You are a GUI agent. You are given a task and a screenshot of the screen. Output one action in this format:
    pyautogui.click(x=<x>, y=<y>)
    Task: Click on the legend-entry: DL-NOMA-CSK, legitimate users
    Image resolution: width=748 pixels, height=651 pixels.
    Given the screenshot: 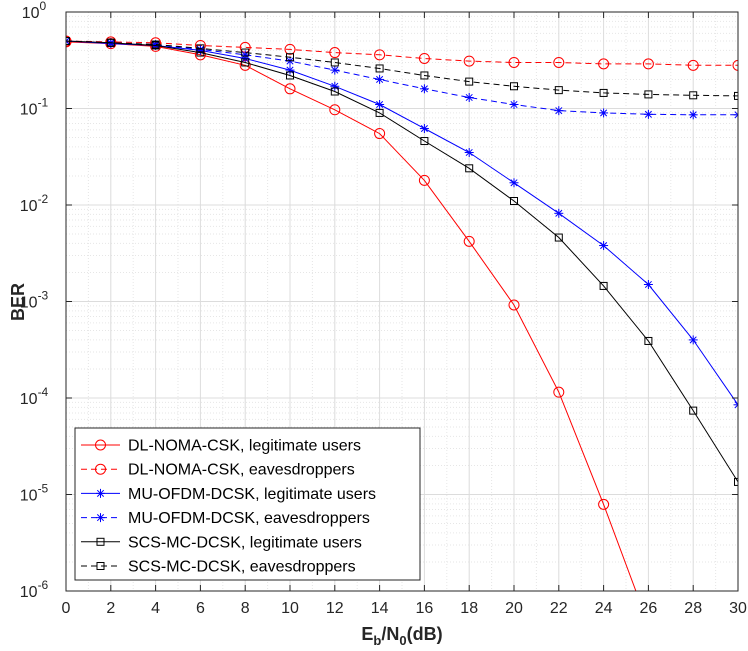 What is the action you would take?
    pyautogui.click(x=221, y=446)
    